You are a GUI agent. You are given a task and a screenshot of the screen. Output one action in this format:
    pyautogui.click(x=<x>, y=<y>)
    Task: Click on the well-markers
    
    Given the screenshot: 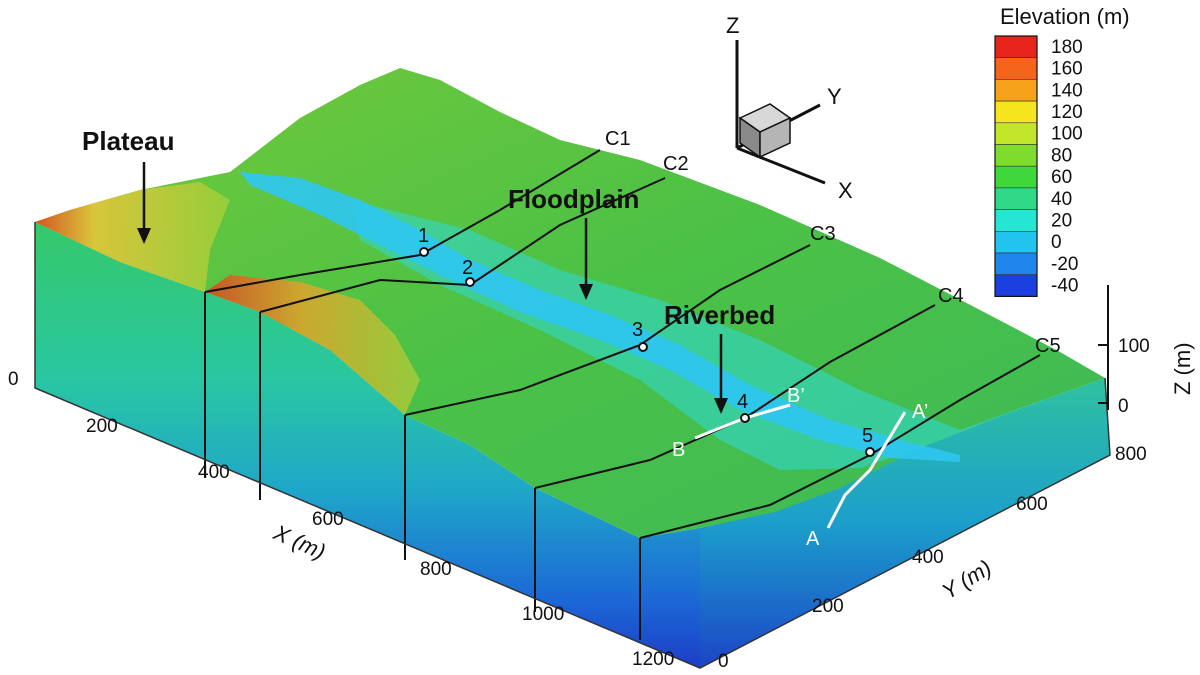 What is the action you would take?
    pyautogui.click(x=647, y=352)
    